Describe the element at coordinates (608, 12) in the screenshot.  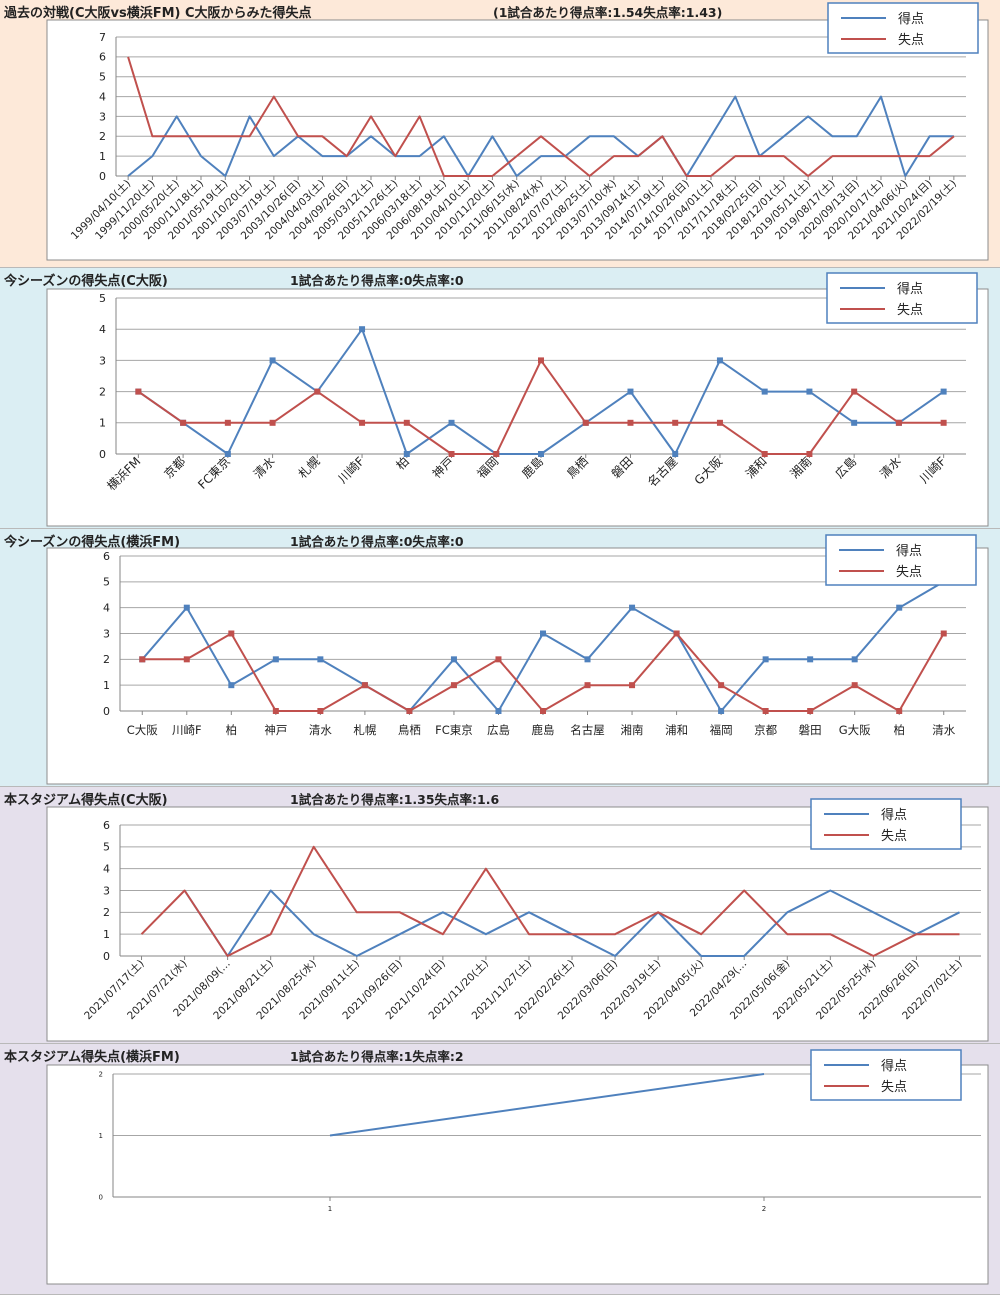
I see `section-subtitle: (1試合あたり得点率:1.54失点率:1.43)` at that location.